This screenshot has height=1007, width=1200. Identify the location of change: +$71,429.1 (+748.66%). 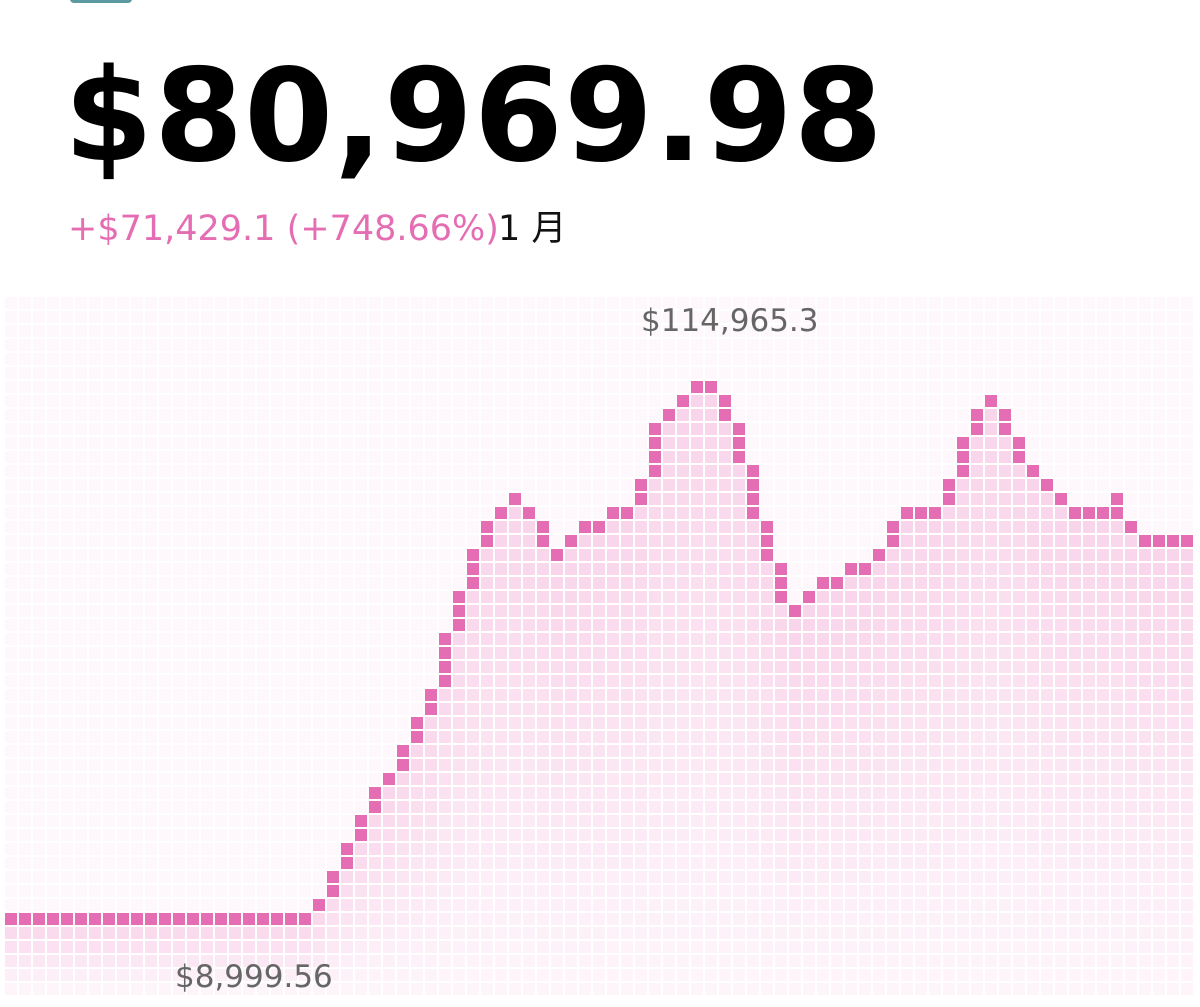
(283, 229).